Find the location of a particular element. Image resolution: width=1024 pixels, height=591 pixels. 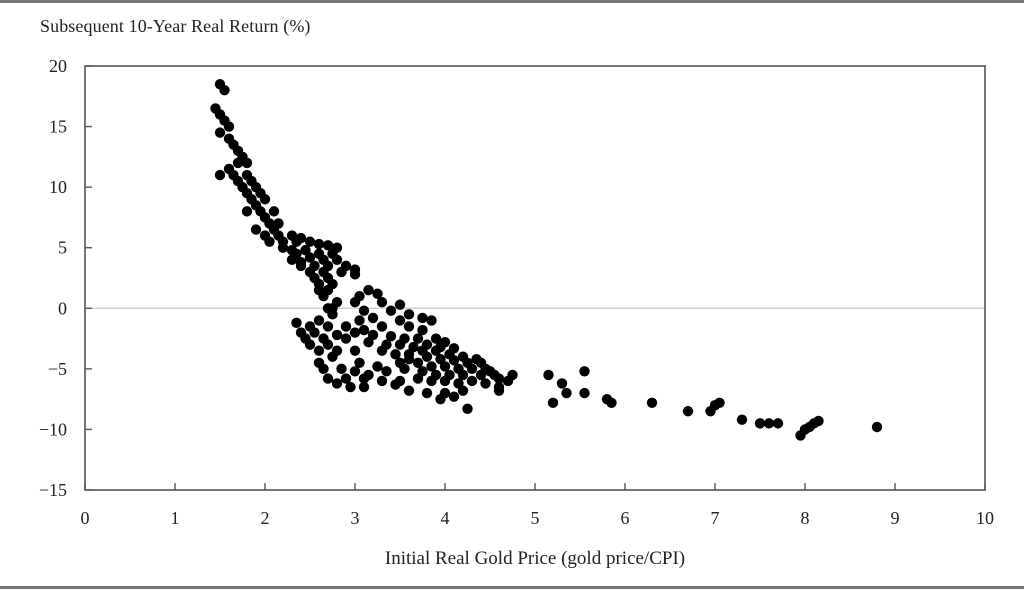

top-rule is located at coordinates (512, 1).